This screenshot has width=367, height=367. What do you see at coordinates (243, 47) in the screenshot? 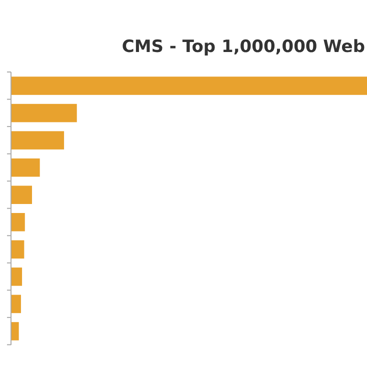
I see `chart-title: CMS - Top 1,000,000 Web` at bounding box center [243, 47].